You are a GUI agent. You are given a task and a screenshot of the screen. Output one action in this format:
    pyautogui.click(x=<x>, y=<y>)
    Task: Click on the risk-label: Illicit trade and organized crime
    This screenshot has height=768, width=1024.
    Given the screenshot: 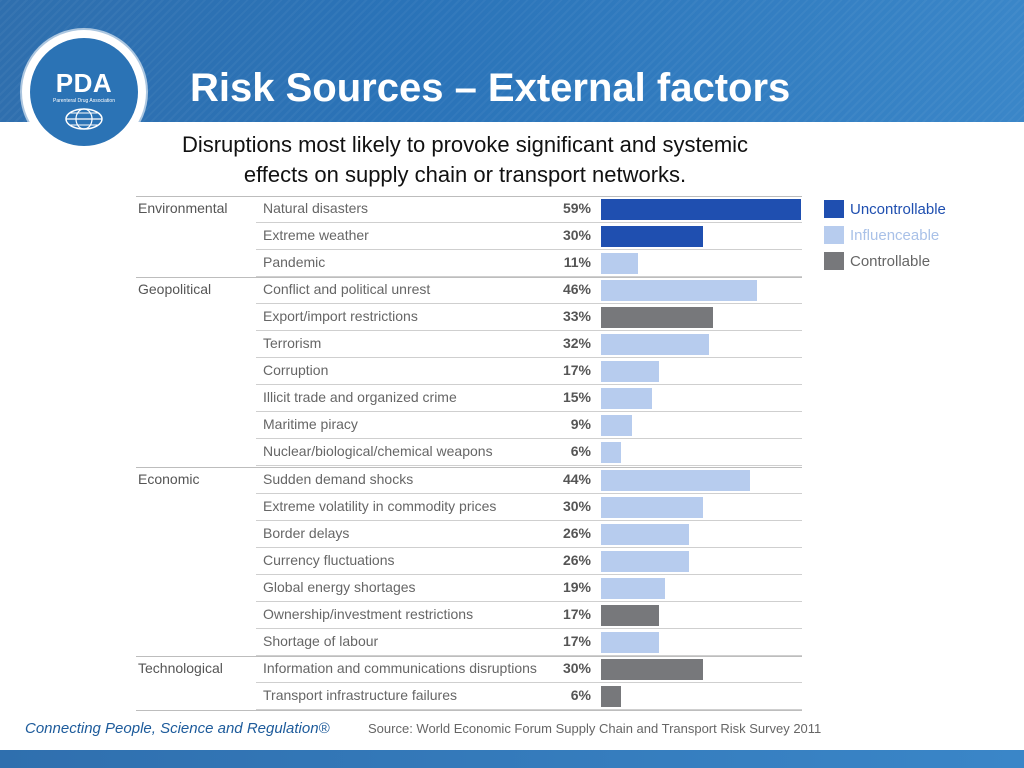 What is the action you would take?
    pyautogui.click(x=360, y=397)
    